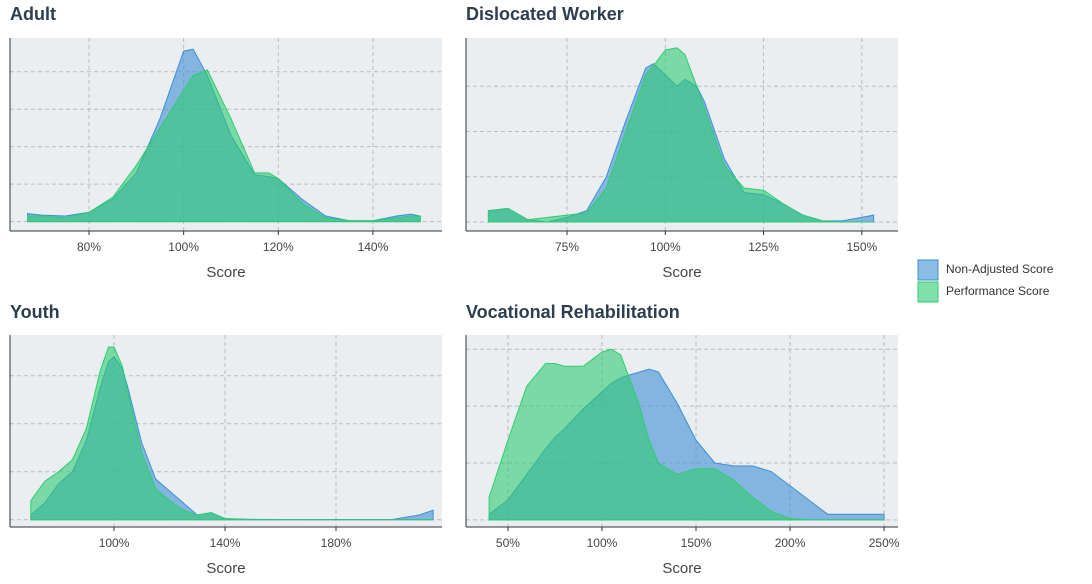 Image resolution: width=1092 pixels, height=584 pixels. Describe the element at coordinates (278, 247) in the screenshot. I see `x-tick-label: 120%` at that location.